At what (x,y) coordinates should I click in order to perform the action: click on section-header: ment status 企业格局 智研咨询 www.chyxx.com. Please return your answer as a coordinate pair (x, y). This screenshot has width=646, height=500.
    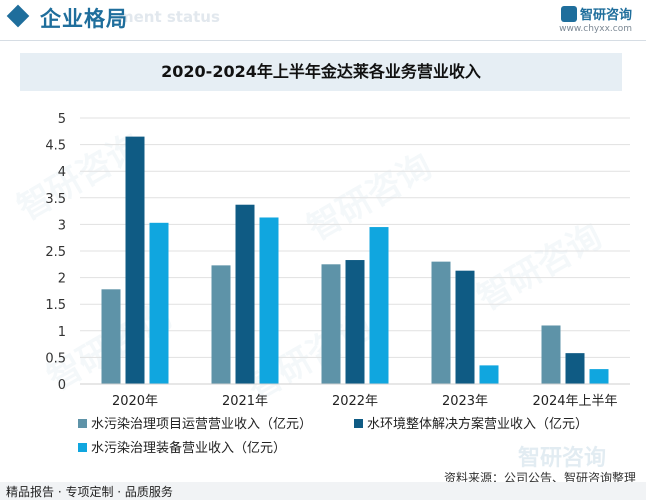
    Looking at the image, I should click on (323, 20).